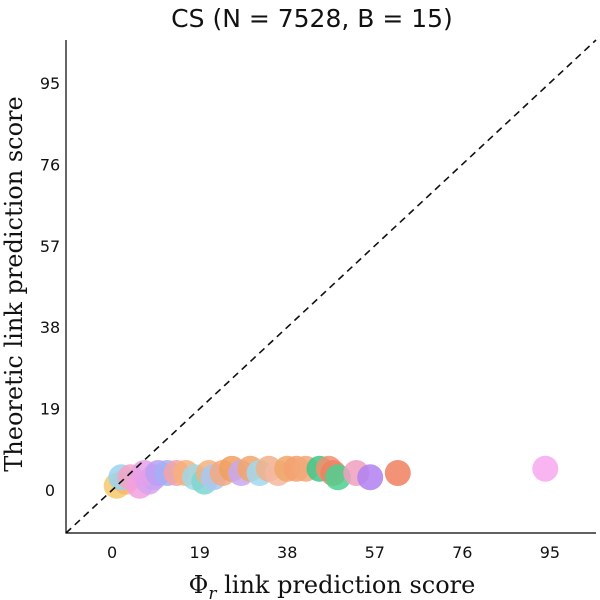 The height and width of the screenshot is (600, 600). I want to click on y-axis-label: Theoretic link prediction score, so click(14, 283).